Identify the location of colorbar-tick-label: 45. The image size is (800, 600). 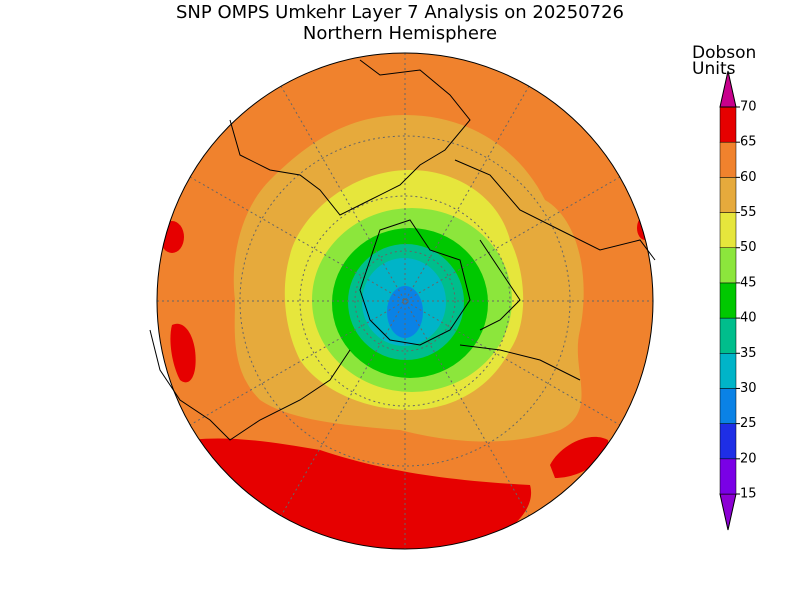
(748, 282).